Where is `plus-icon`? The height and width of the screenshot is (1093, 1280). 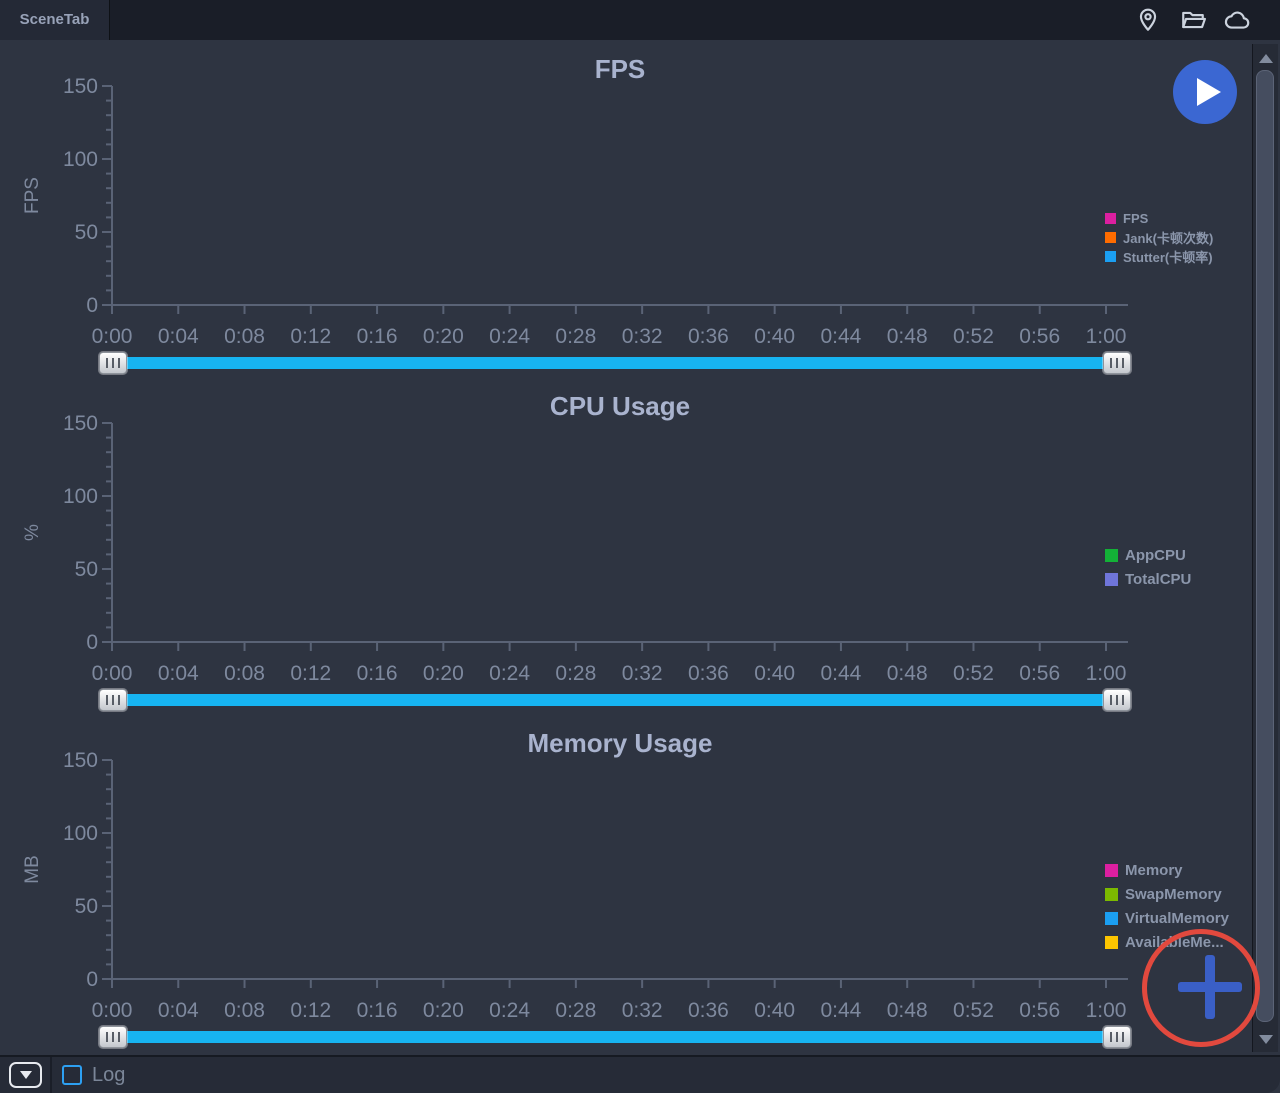
plus-icon is located at coordinates (1210, 987).